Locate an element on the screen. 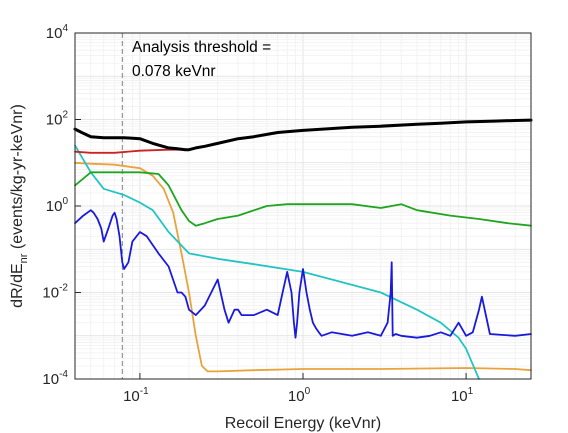 The image size is (568, 433). x-tick-label: 10⁻¹ is located at coordinates (136, 395).